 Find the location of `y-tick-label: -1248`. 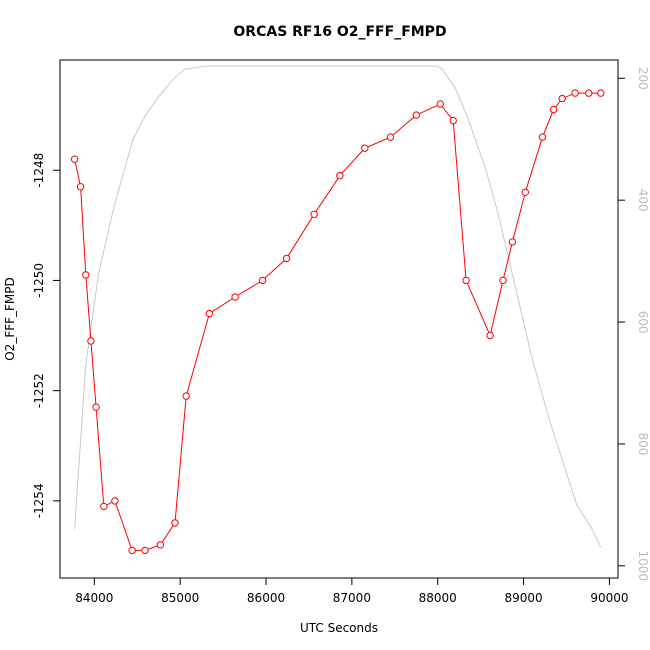

y-tick-label: -1248 is located at coordinates (39, 170).